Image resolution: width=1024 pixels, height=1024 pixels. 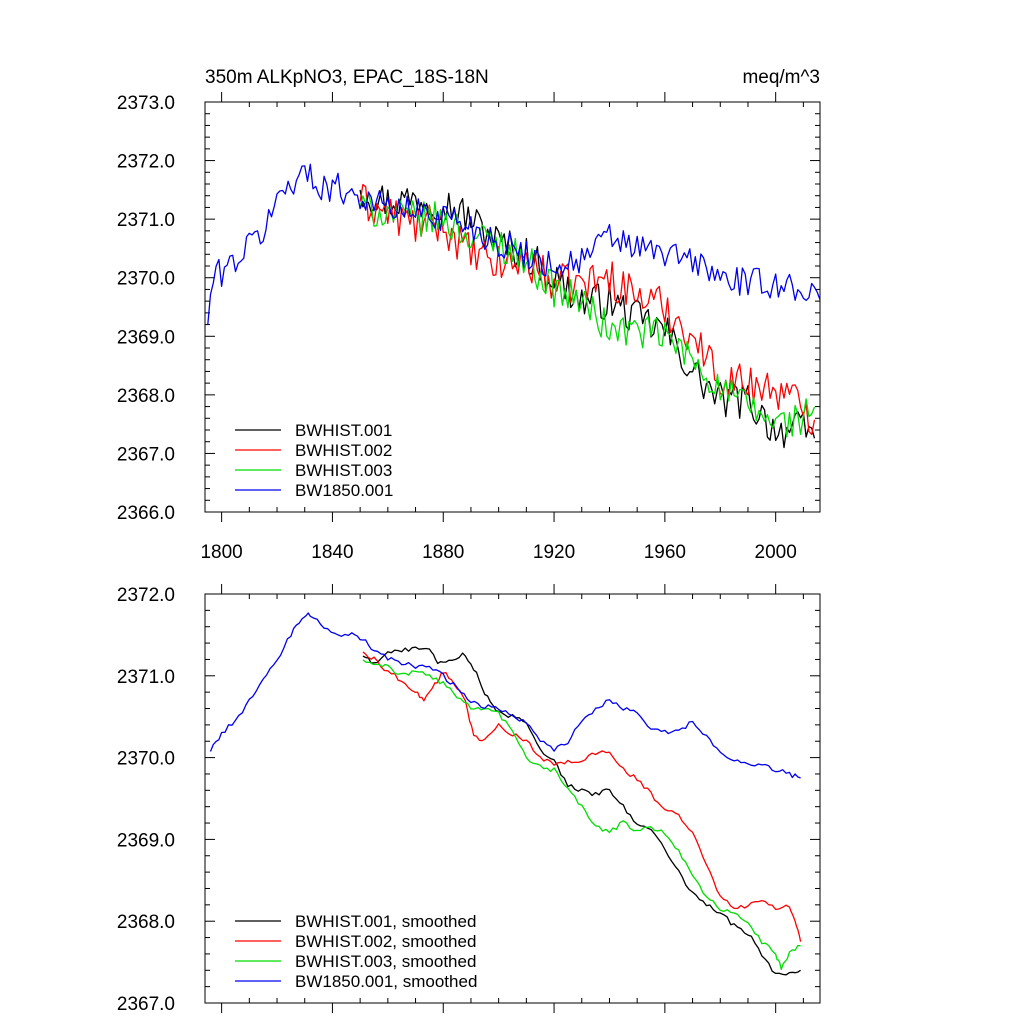 What do you see at coordinates (385, 921) in the screenshot?
I see `legend-label: BWHIST.001, smoothed` at bounding box center [385, 921].